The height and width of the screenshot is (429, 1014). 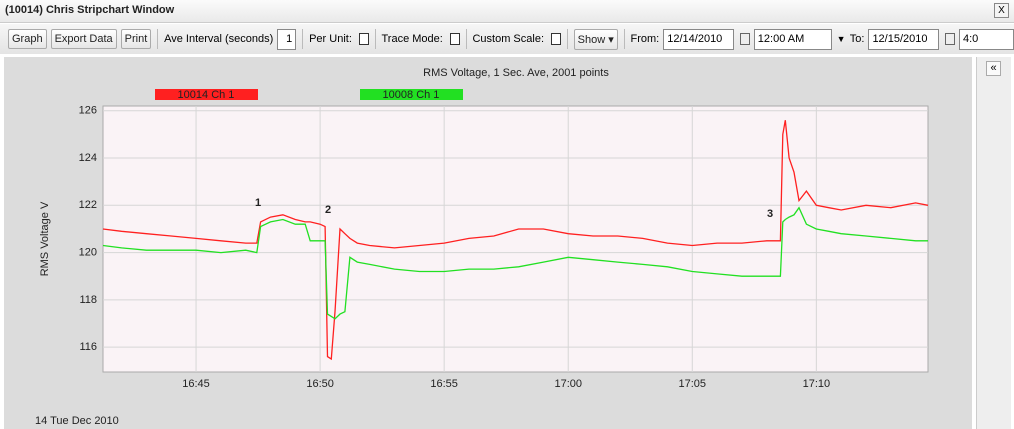 What do you see at coordinates (695, 38) in the screenshot?
I see `from-date-text: 12/14/2010` at bounding box center [695, 38].